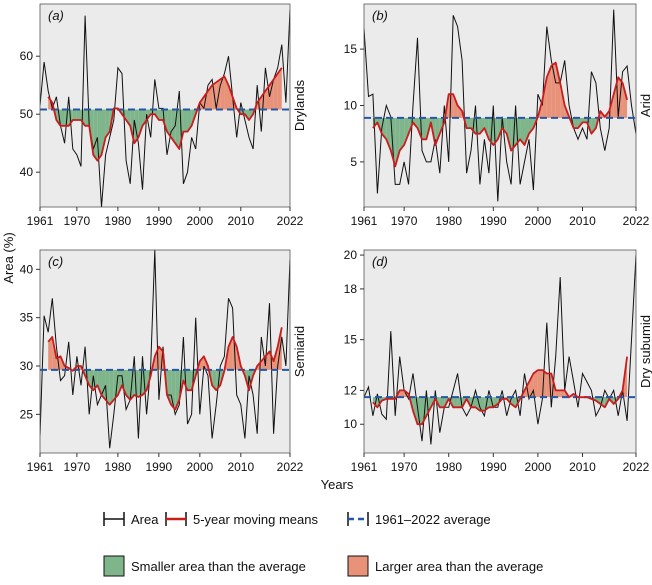 Image resolution: width=652 pixels, height=585 pixels. I want to click on panel-3-xtick-label-1970: 1970, so click(77, 467).